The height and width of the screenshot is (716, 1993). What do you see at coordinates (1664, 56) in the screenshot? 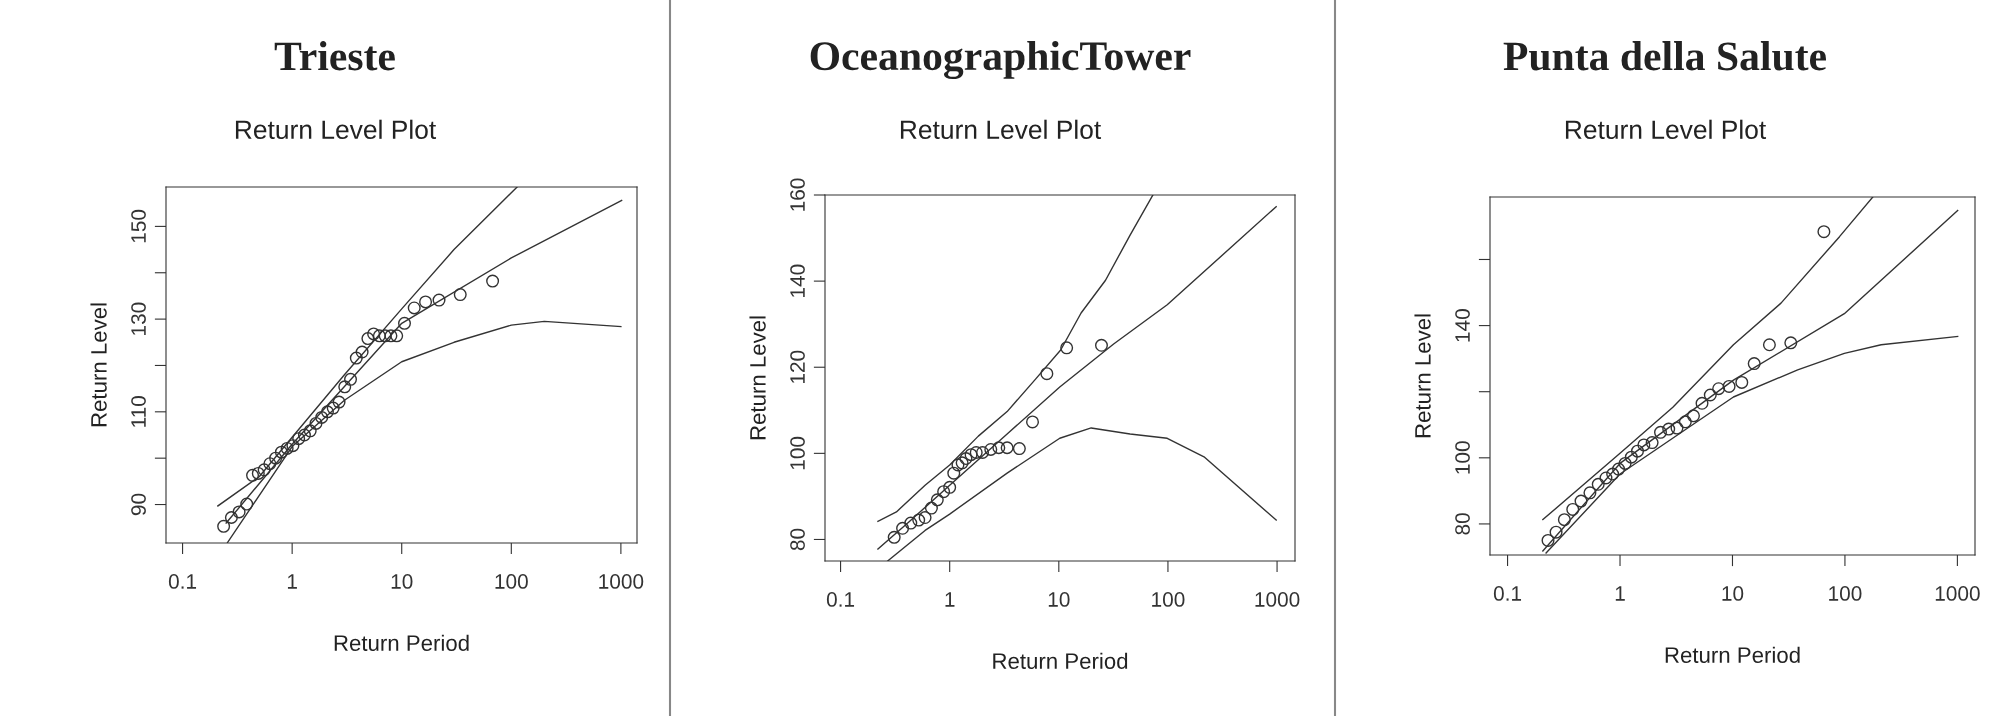
I see `chart-title: Punta della Salute` at bounding box center [1664, 56].